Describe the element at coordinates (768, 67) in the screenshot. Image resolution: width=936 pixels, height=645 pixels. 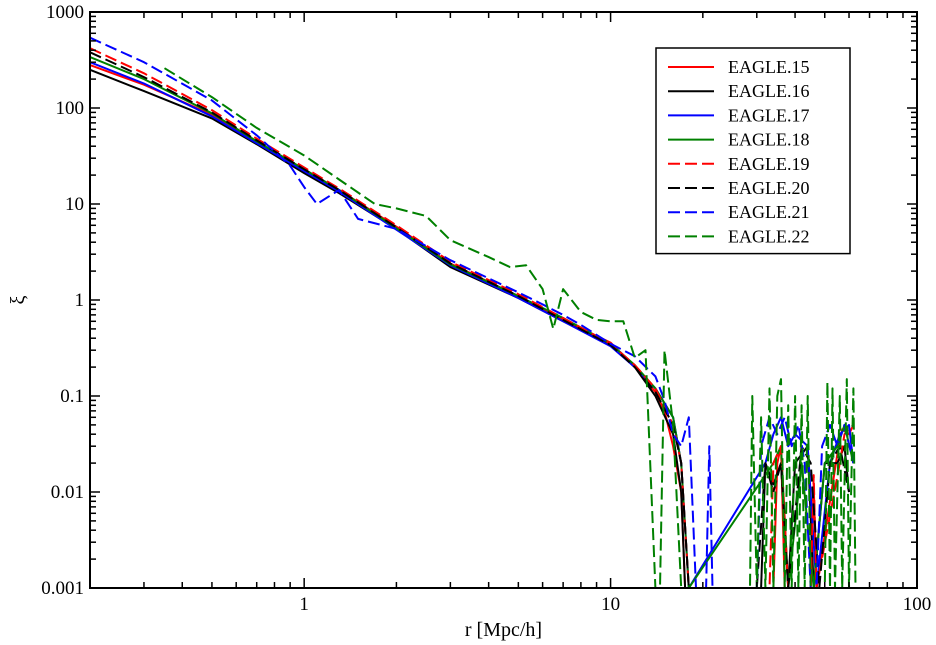
I see `legend-entry: EAGLE.15` at that location.